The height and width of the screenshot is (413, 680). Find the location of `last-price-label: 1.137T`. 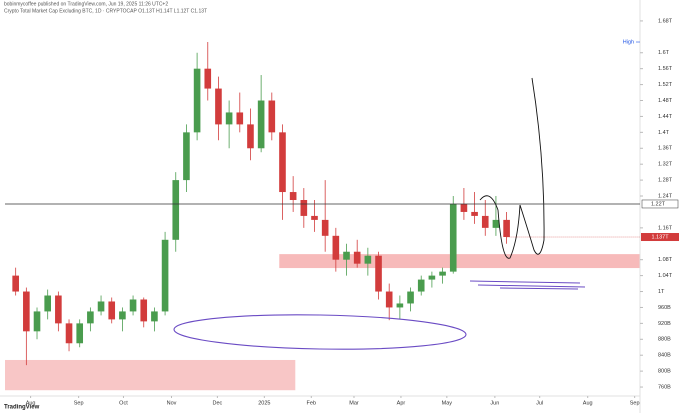

last-price-label: 1.137T is located at coordinates (660, 237).